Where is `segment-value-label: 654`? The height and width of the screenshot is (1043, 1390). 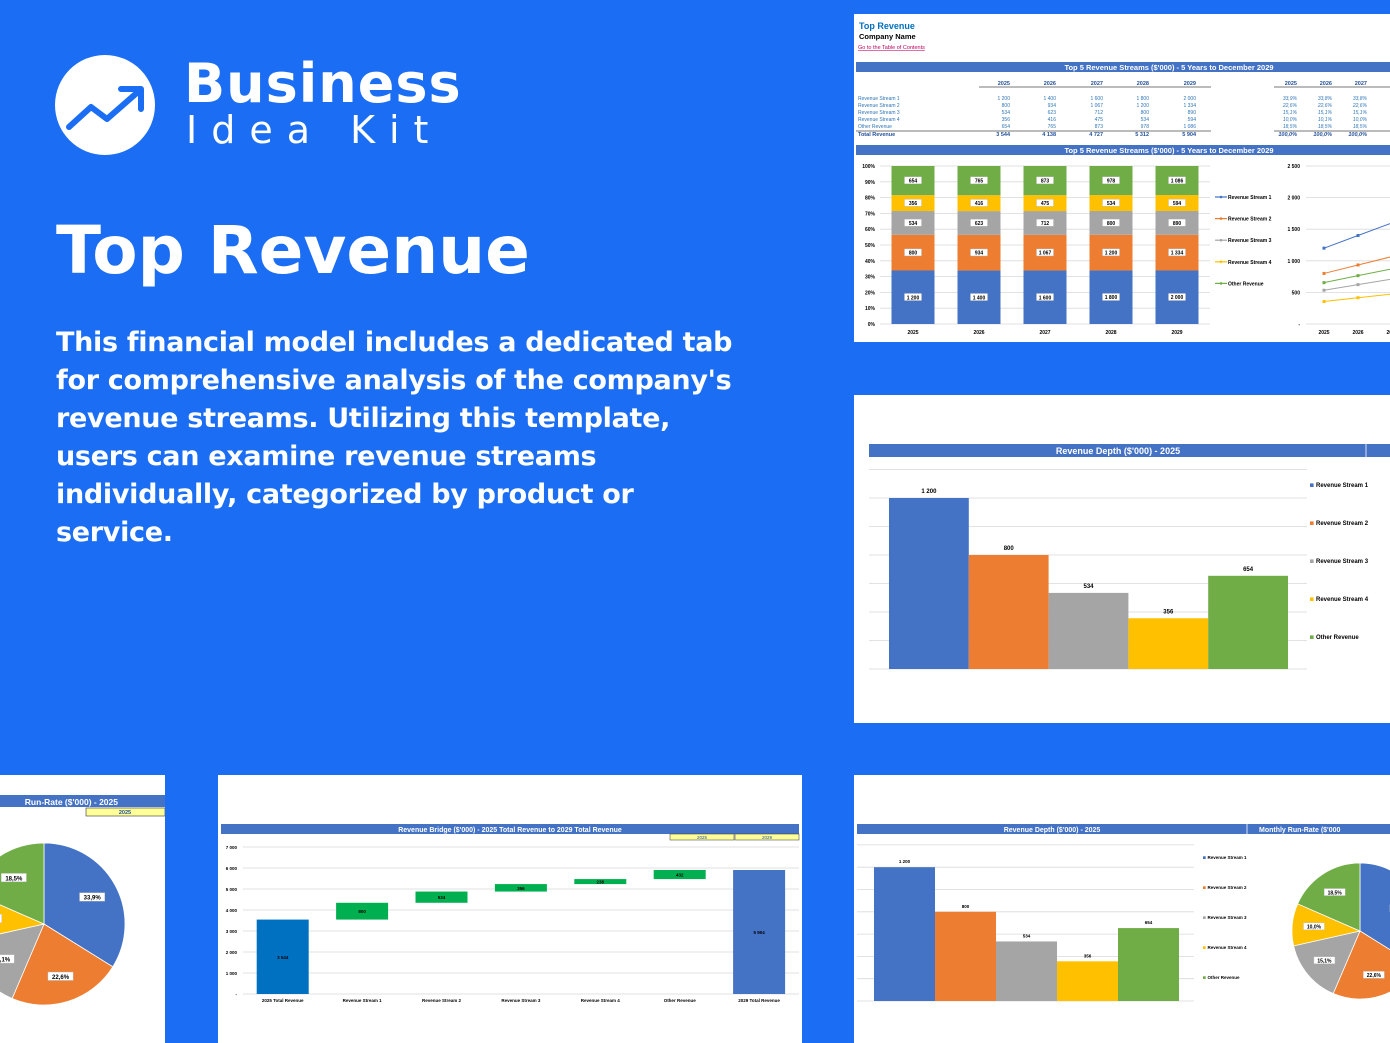
segment-value-label: 654 is located at coordinates (913, 182).